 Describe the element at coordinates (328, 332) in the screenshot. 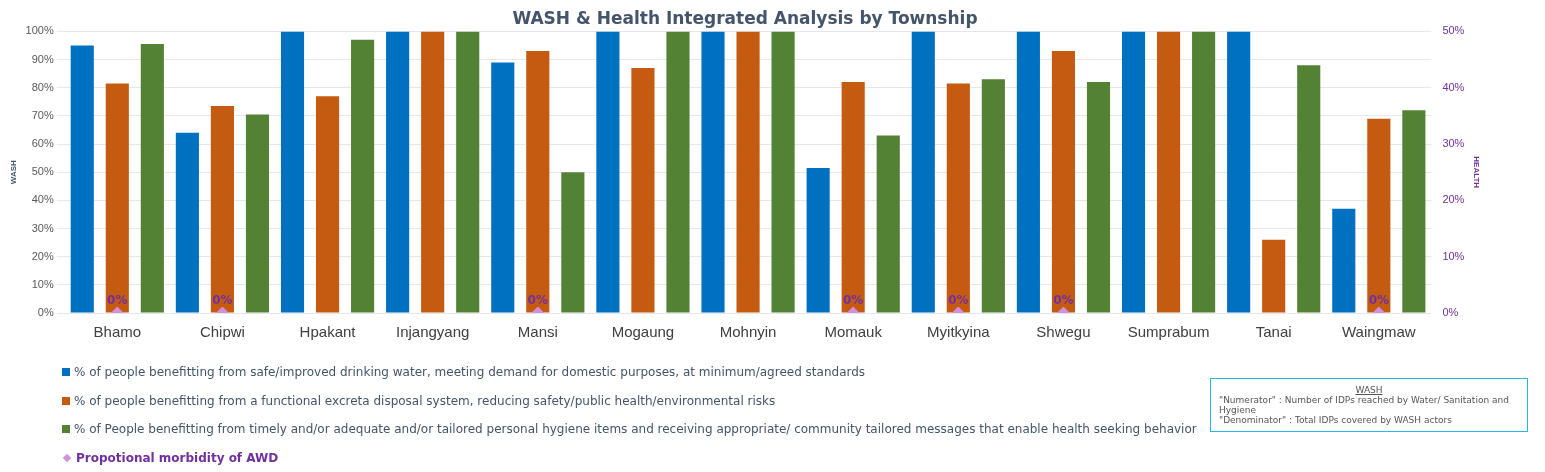

I see `x-tick-label: Hpakant` at that location.